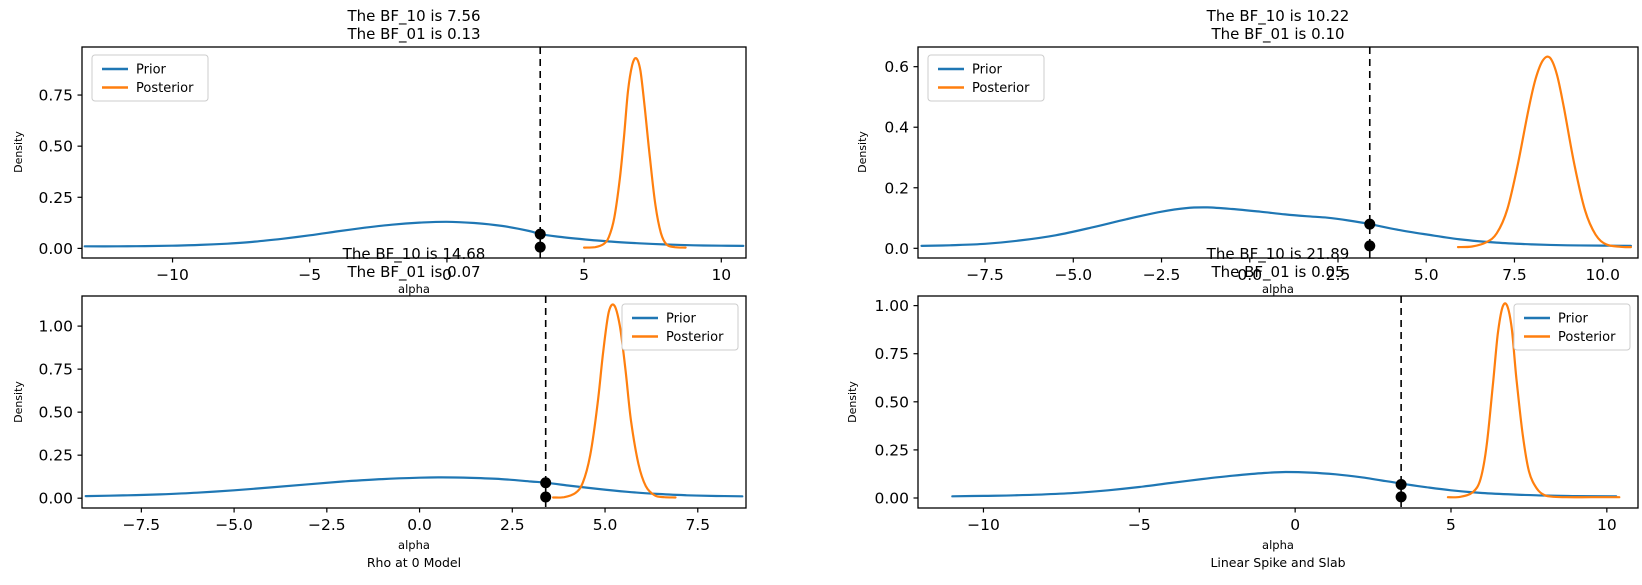  I want to click on y-tick-label: 0.6, so click(896, 67).